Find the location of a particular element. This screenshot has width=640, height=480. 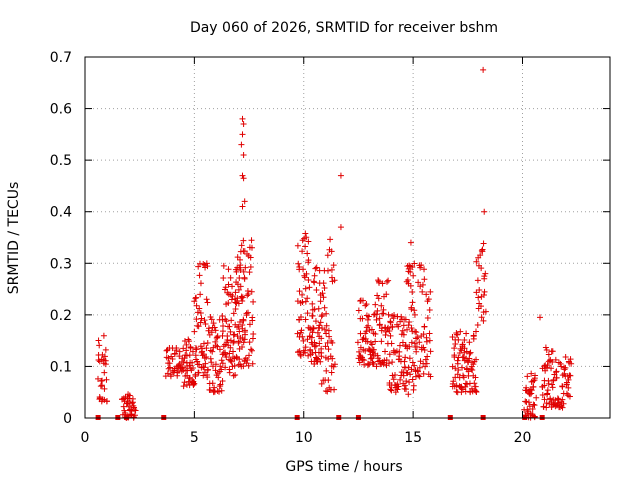

x-tick-label: 10 is located at coordinates (304, 438).